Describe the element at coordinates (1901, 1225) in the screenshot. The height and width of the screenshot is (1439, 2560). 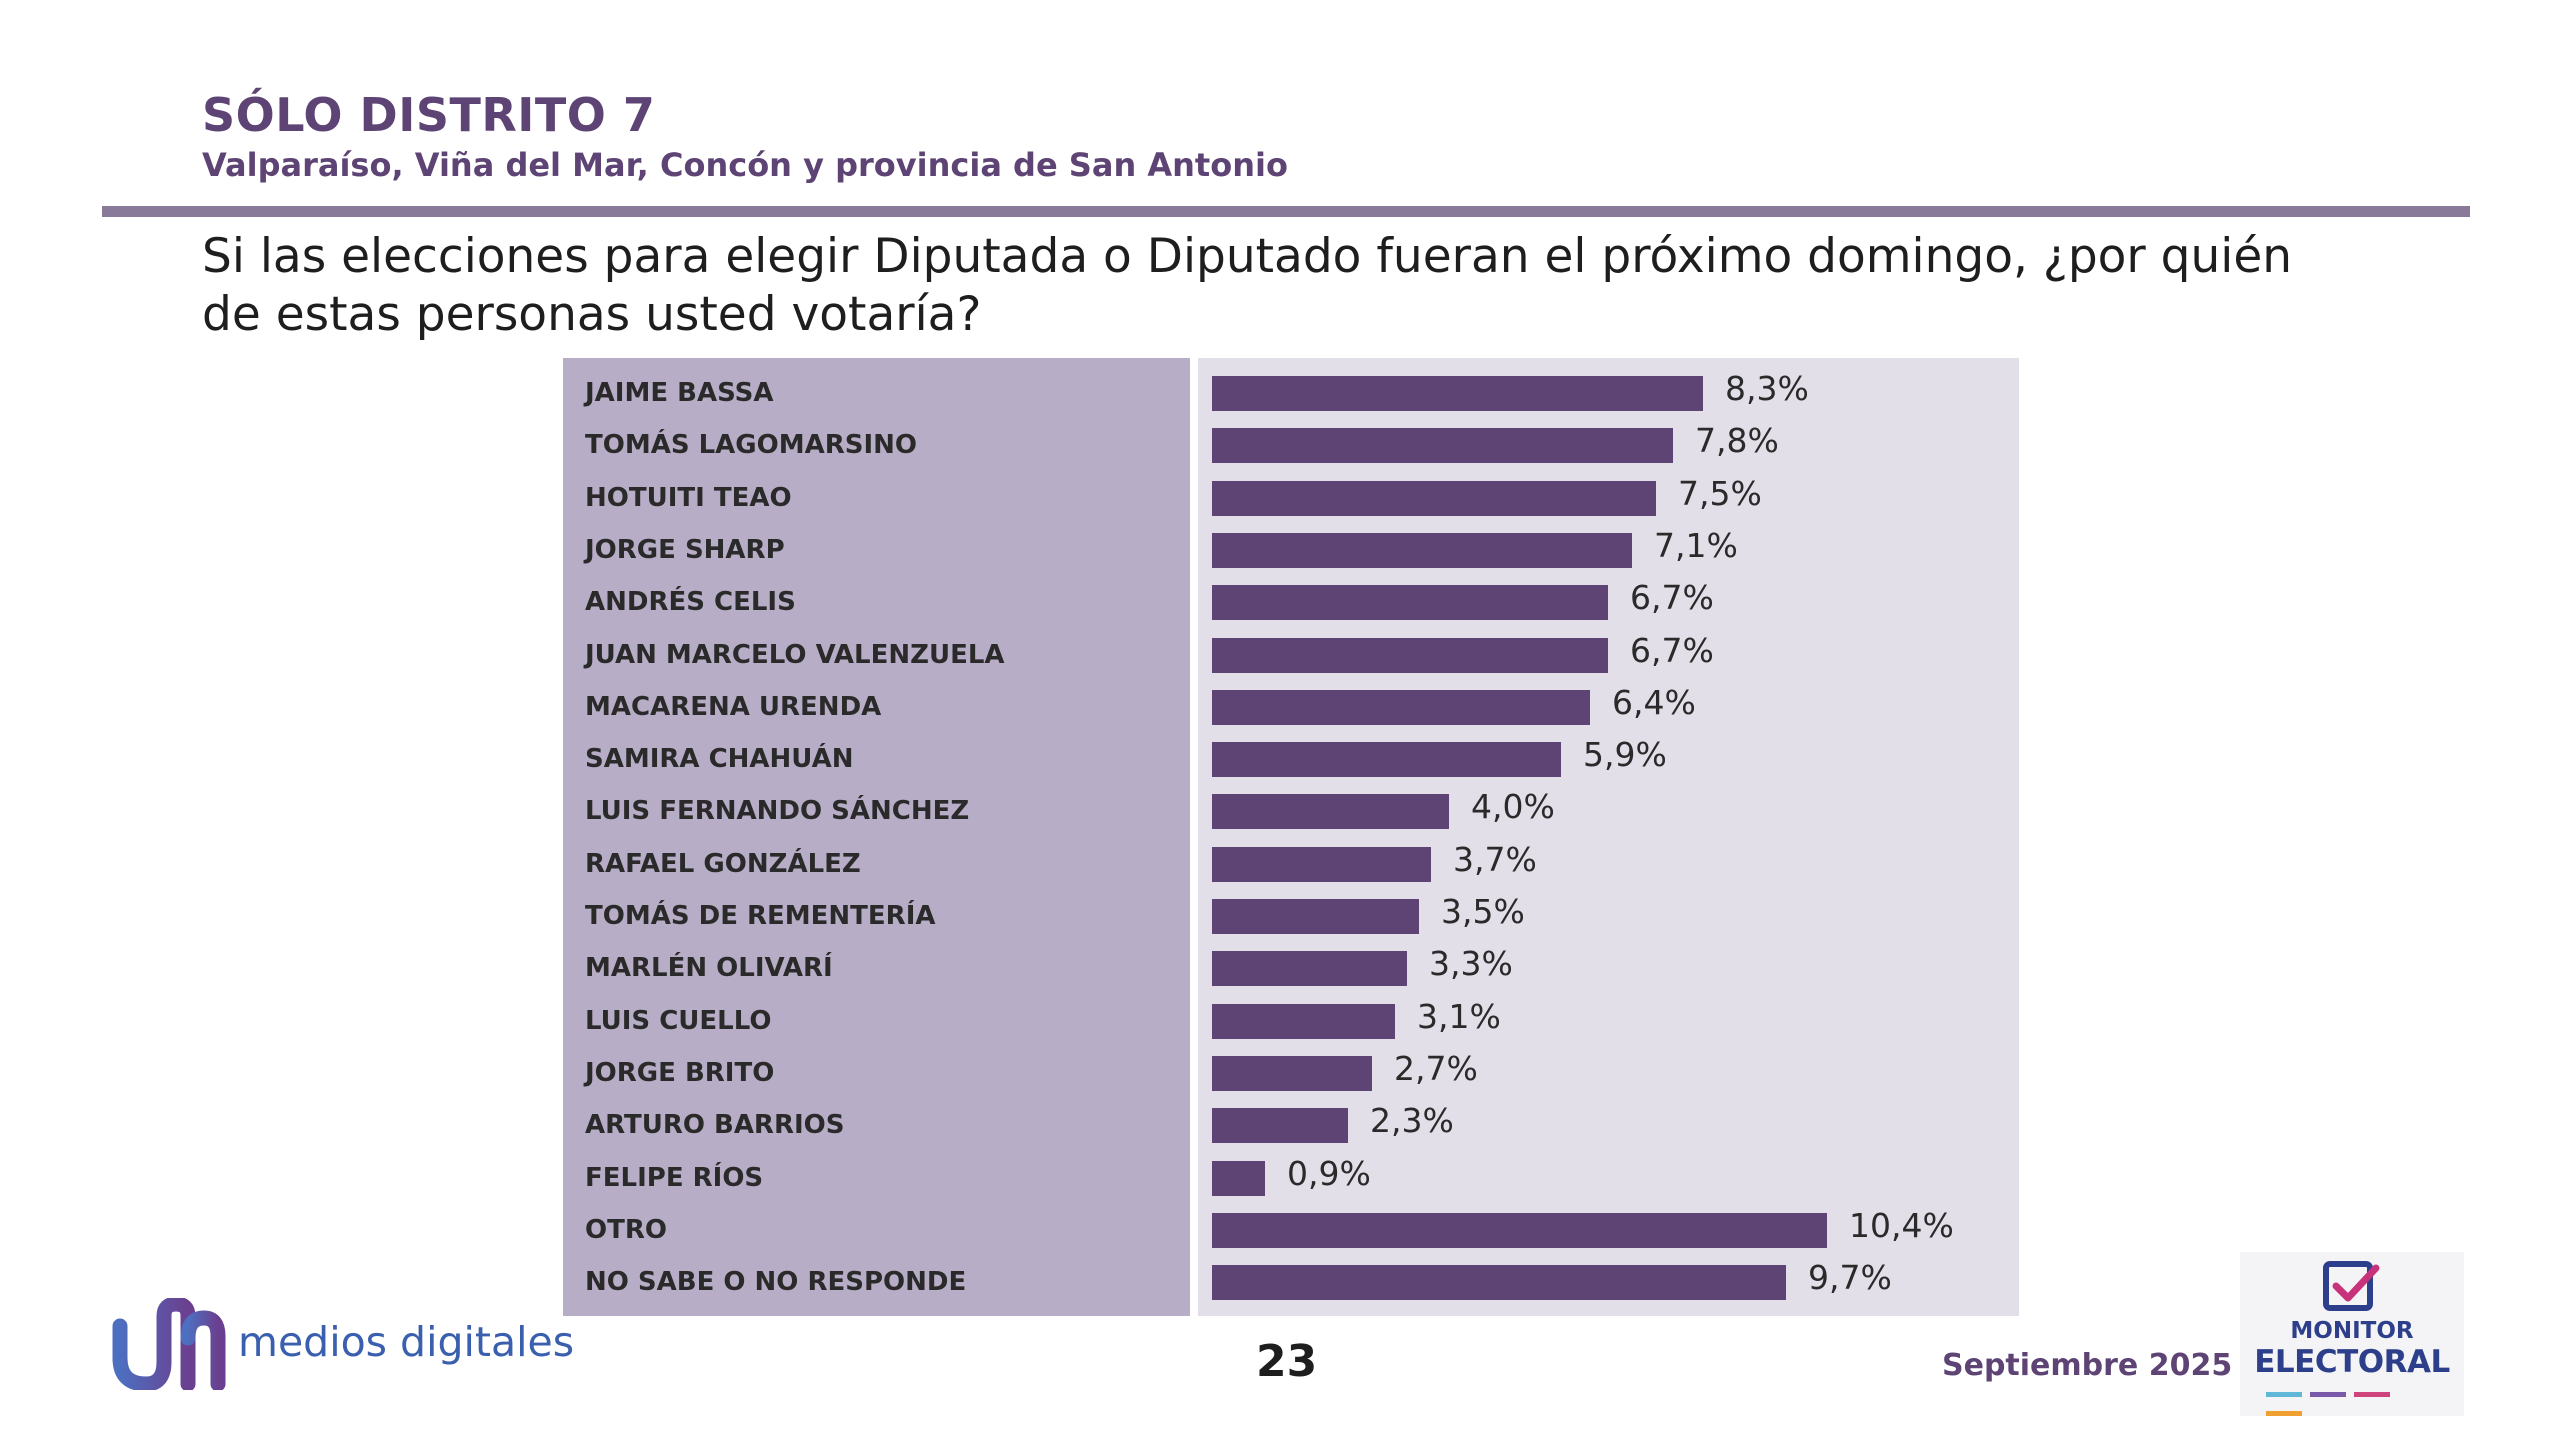
I see `data-label: 10,4%` at that location.